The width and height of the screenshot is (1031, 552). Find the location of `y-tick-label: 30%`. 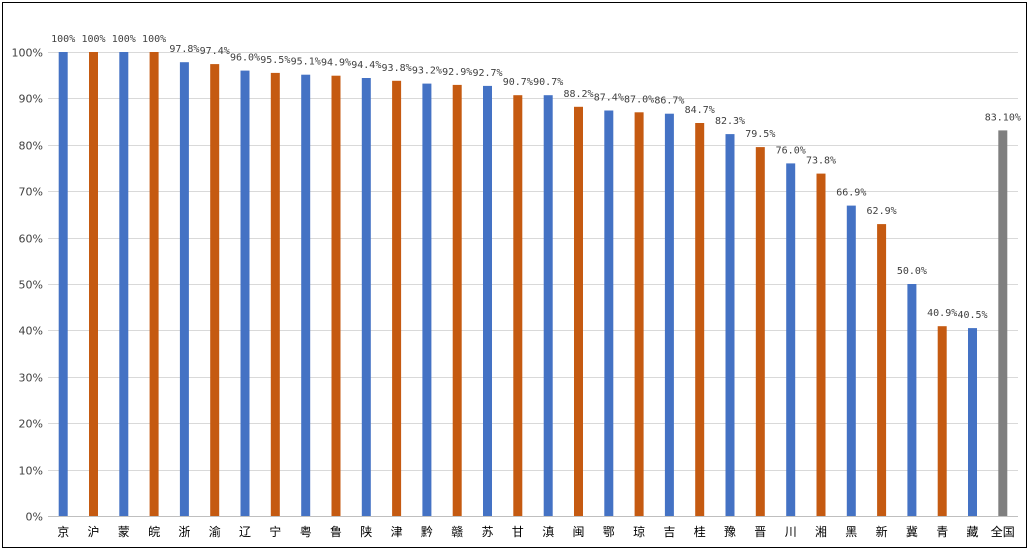

y-tick-label: 30% is located at coordinates (31, 378).